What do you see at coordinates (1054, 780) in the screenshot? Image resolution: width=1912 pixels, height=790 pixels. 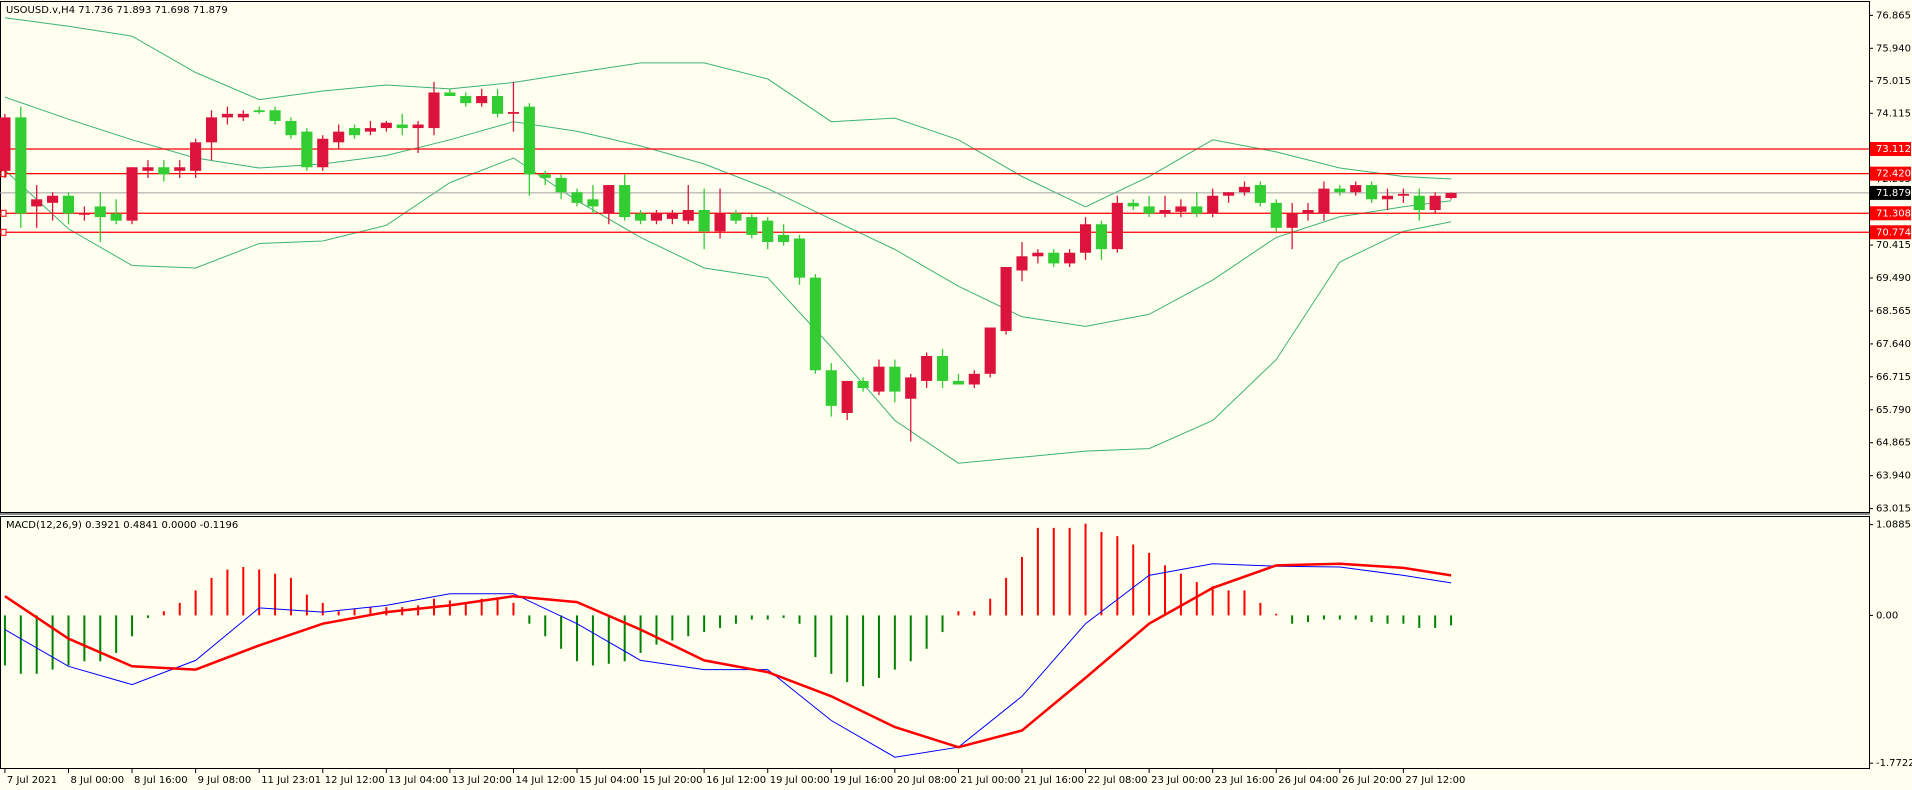 I see `x-tick-label: 21 Jul 16:00` at bounding box center [1054, 780].